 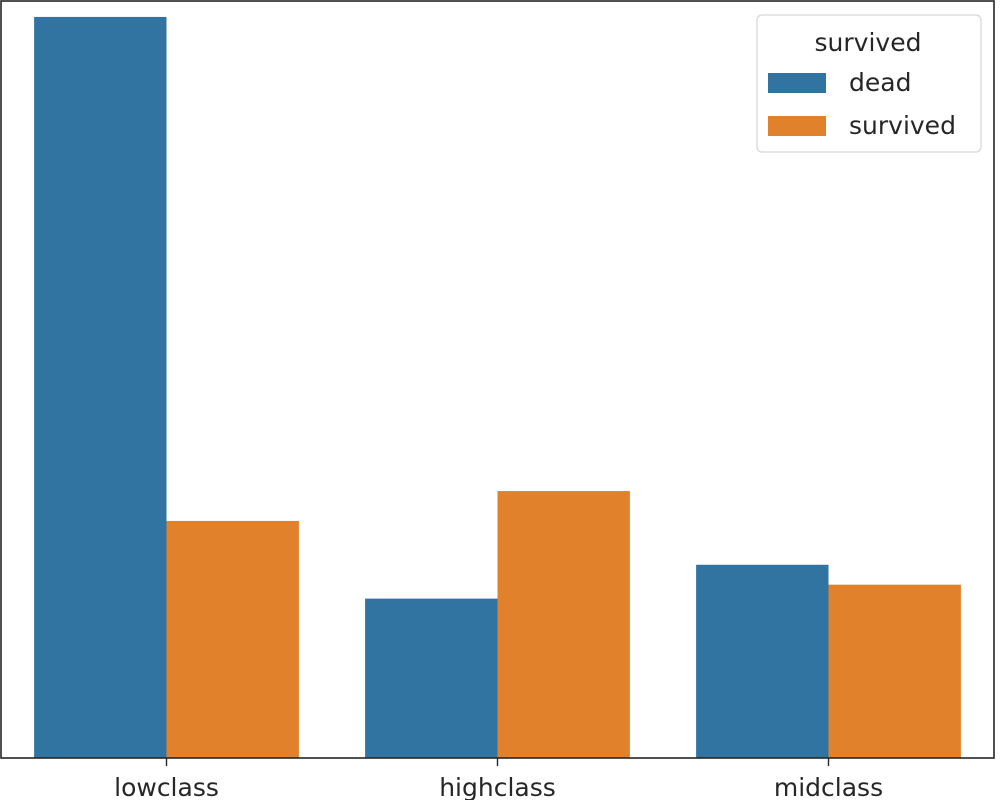 I want to click on bar-midclass-dead, so click(x=762, y=661).